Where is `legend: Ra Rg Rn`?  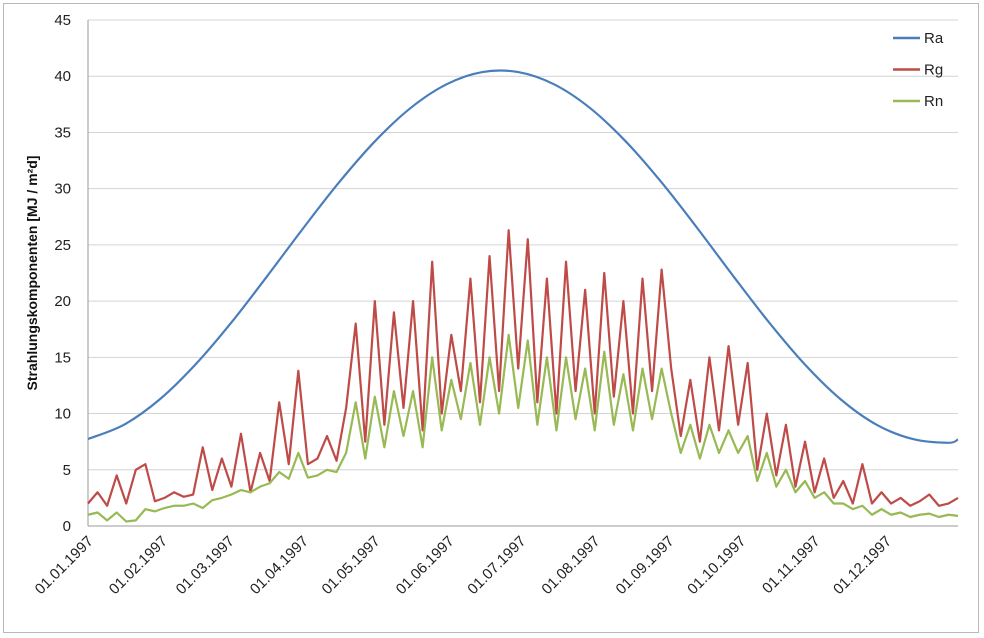 legend: Ra Rg Rn is located at coordinates (918, 70).